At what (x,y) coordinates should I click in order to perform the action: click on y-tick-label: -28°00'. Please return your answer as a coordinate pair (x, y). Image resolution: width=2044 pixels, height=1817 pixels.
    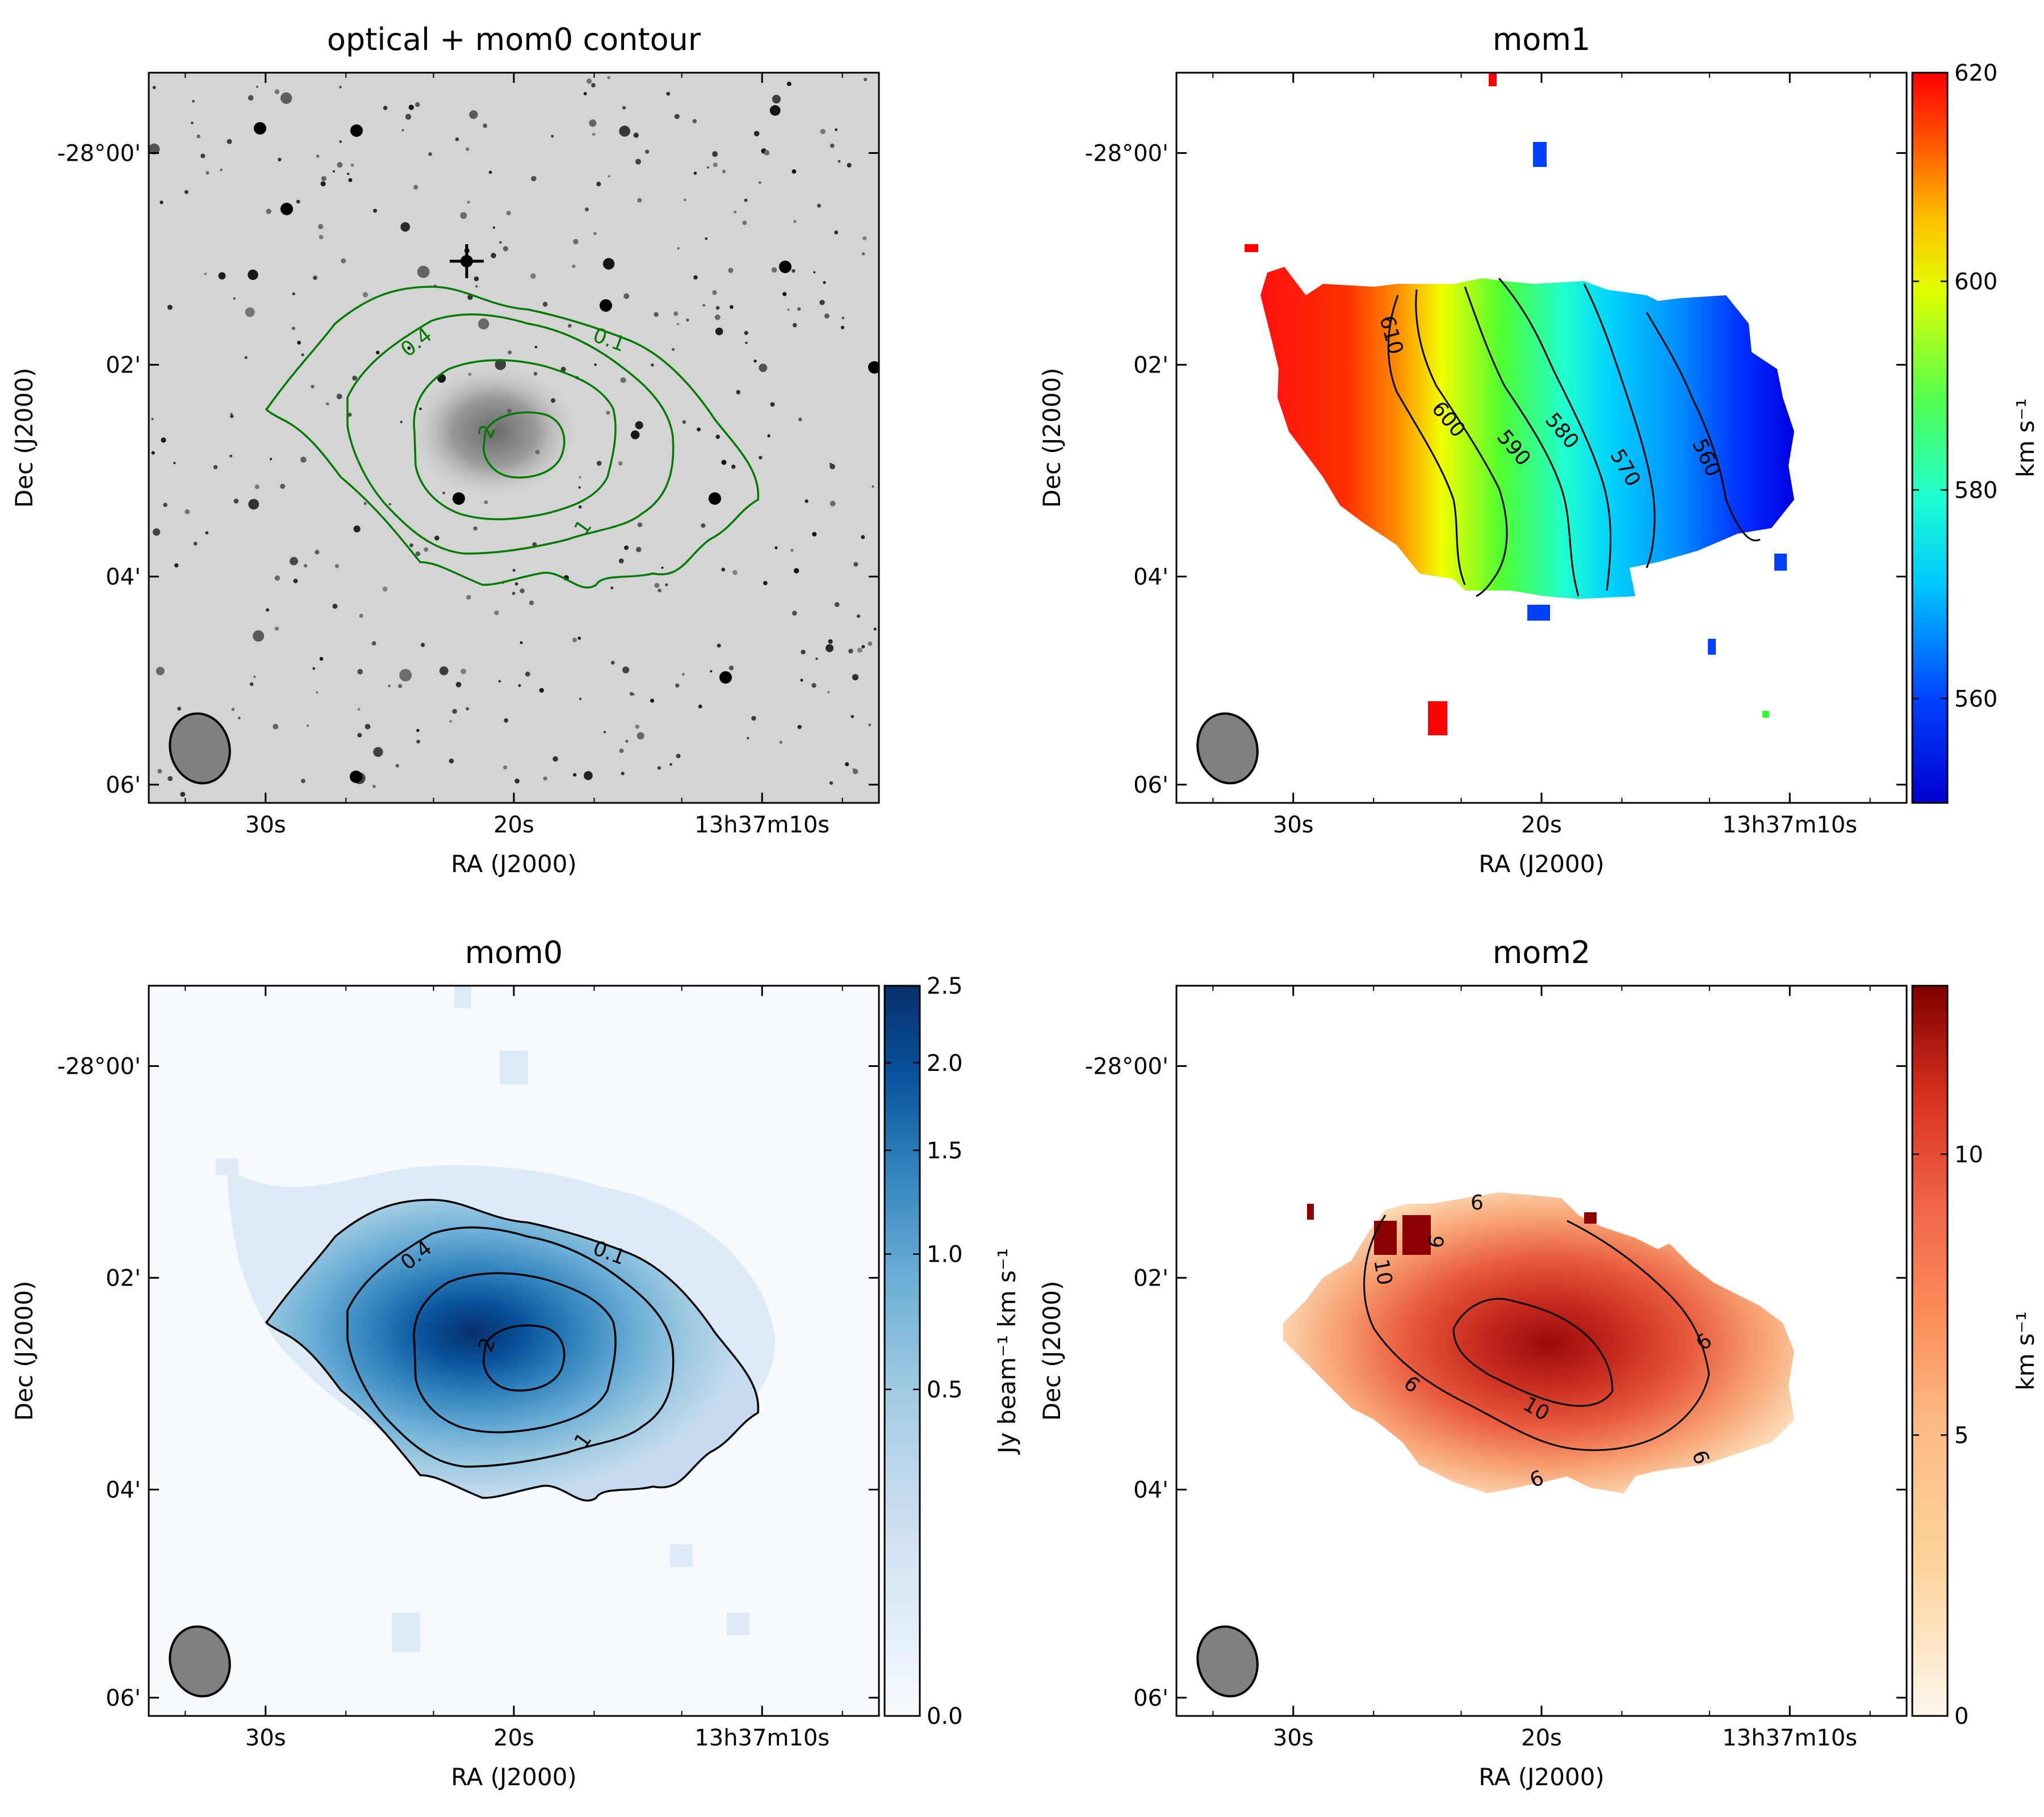
    Looking at the image, I should click on (99, 153).